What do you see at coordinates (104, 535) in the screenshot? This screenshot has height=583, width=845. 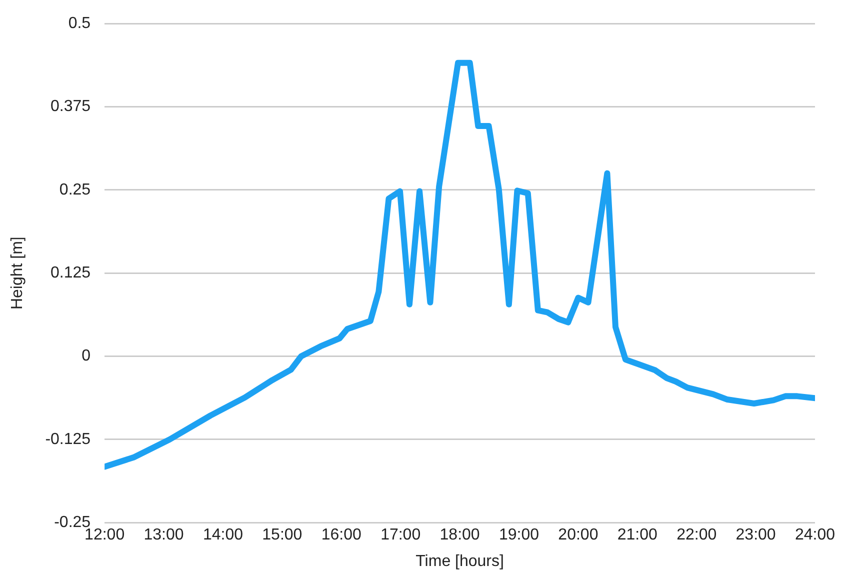 I see `x-tick-label: 12:00` at bounding box center [104, 535].